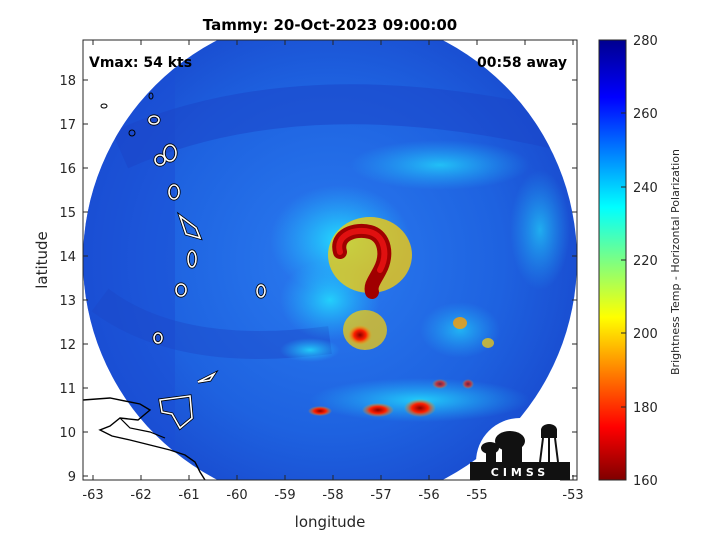 The height and width of the screenshot is (540, 720). Describe the element at coordinates (67, 257) in the screenshot. I see `y-tick-label: 14` at that location.